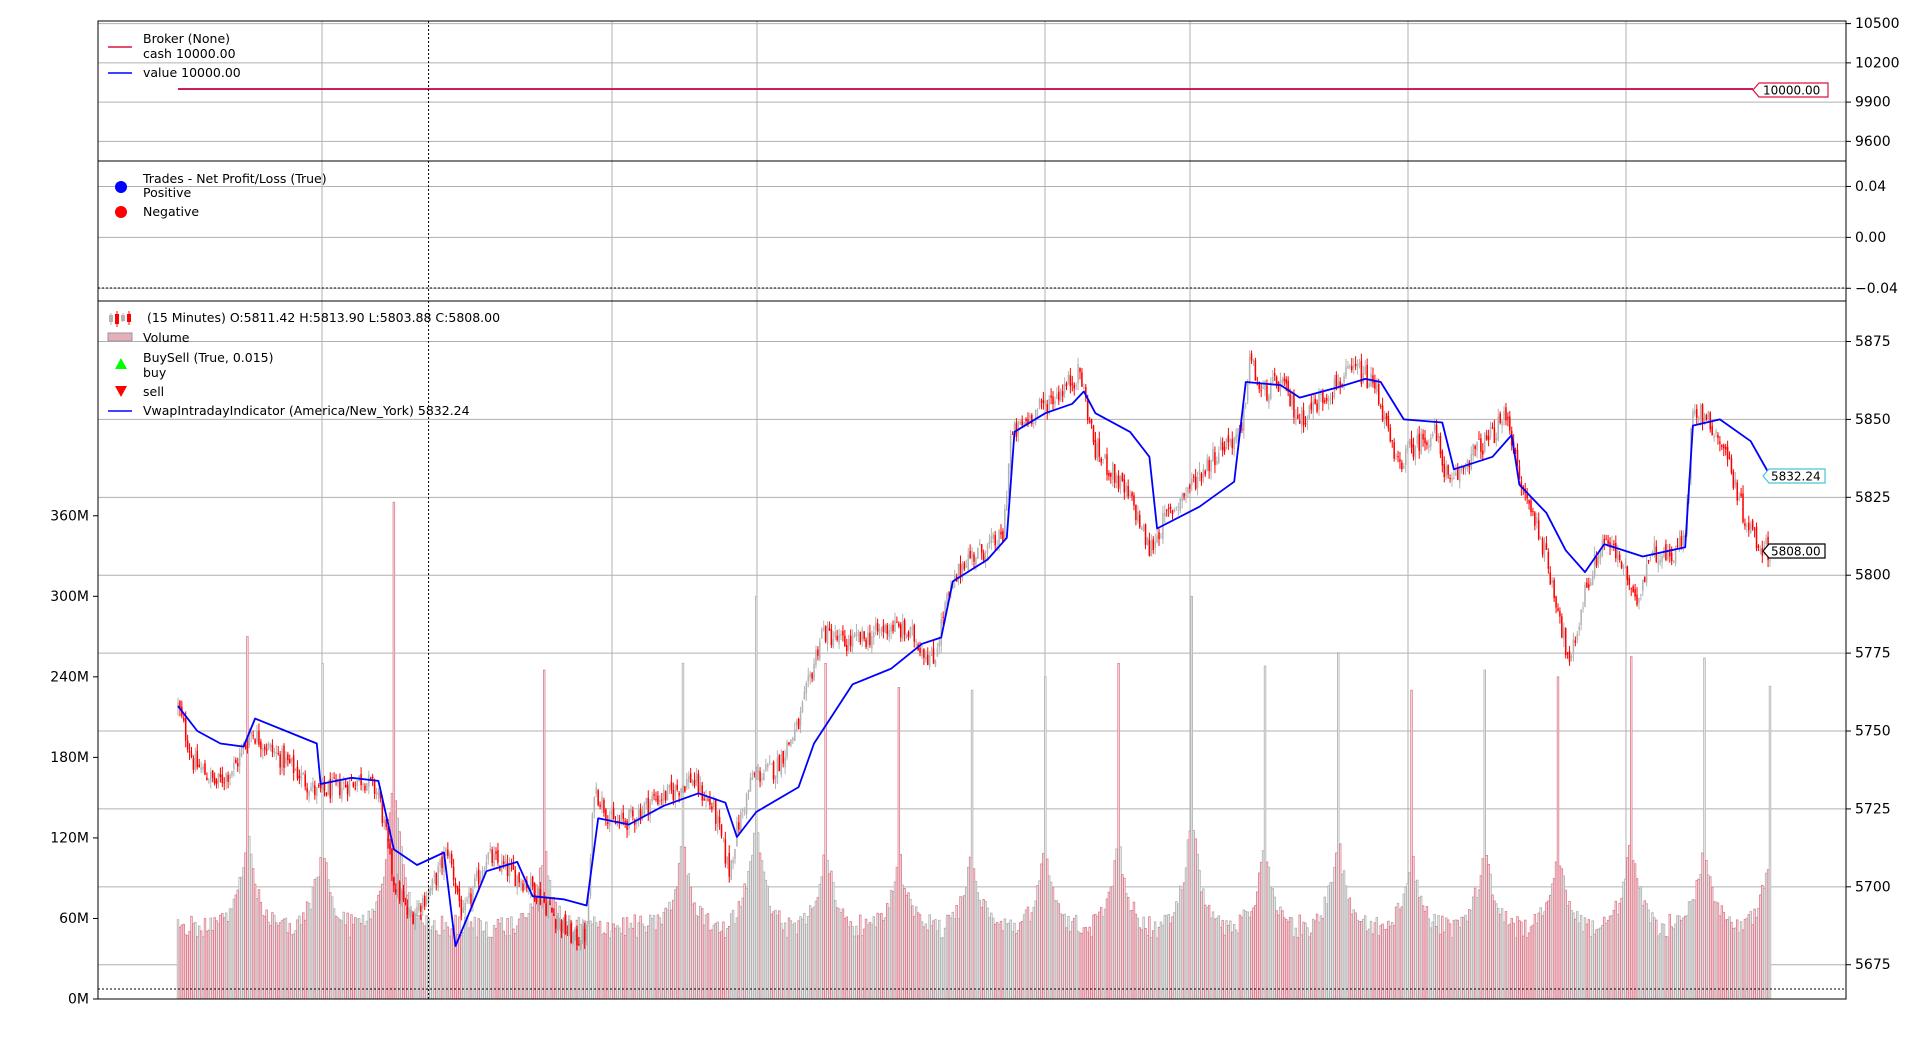 The image size is (1920, 1039). What do you see at coordinates (1873, 809) in the screenshot?
I see `price-tick-label-2: 5725` at bounding box center [1873, 809].